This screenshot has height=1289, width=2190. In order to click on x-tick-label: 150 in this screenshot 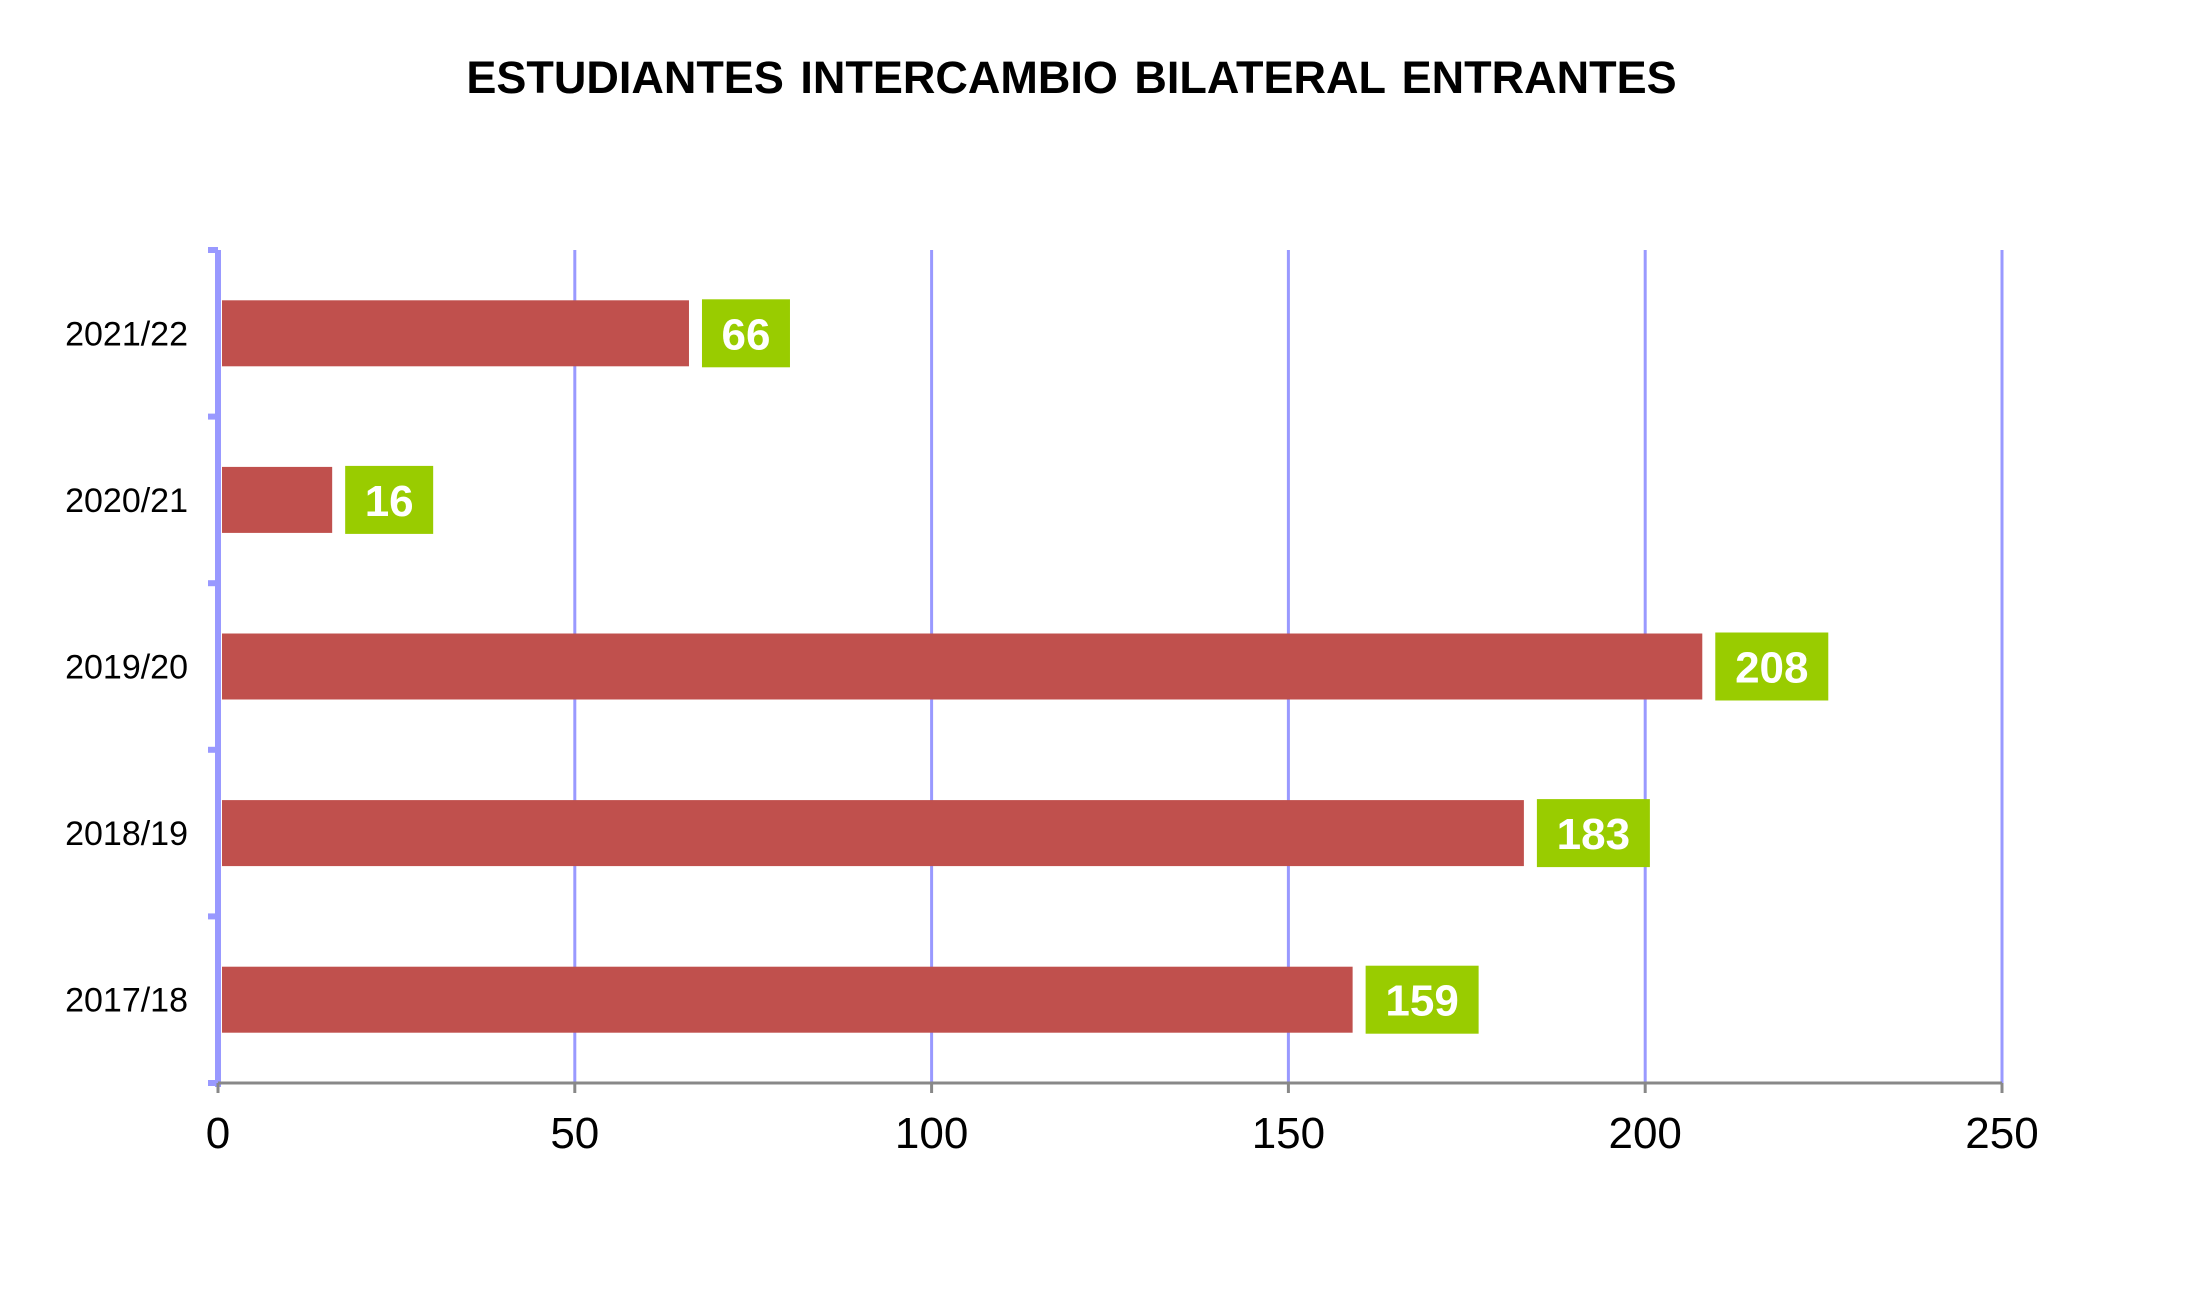, I will do `click(1288, 1133)`.